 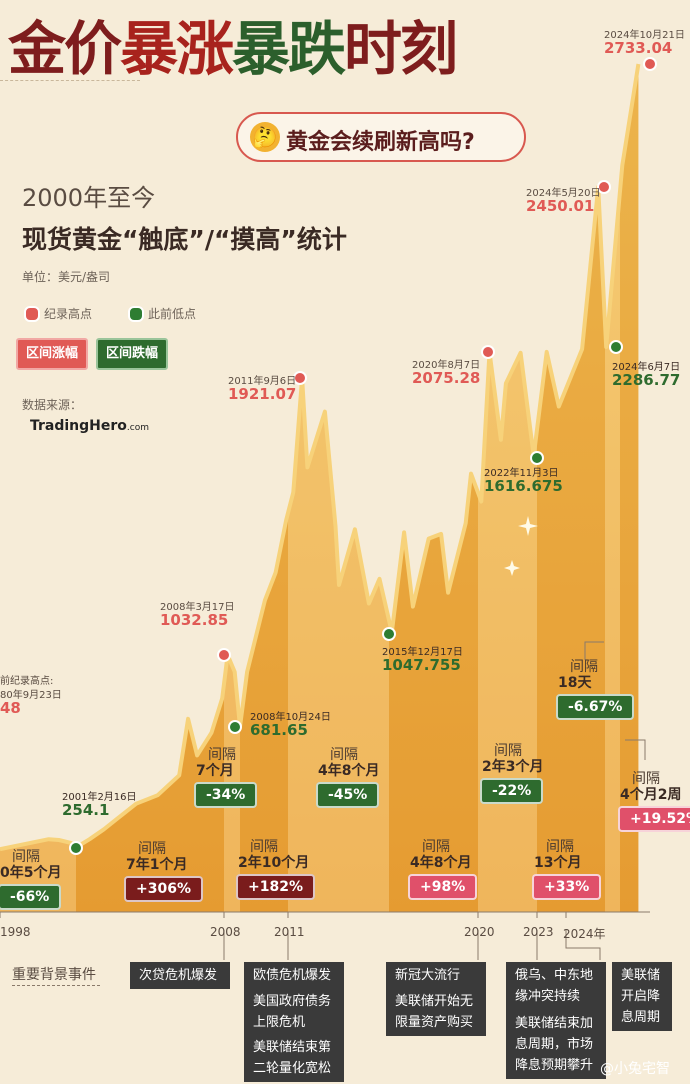 I want to click on event-geo-line1: 俄乌、中东地, so click(x=554, y=975).